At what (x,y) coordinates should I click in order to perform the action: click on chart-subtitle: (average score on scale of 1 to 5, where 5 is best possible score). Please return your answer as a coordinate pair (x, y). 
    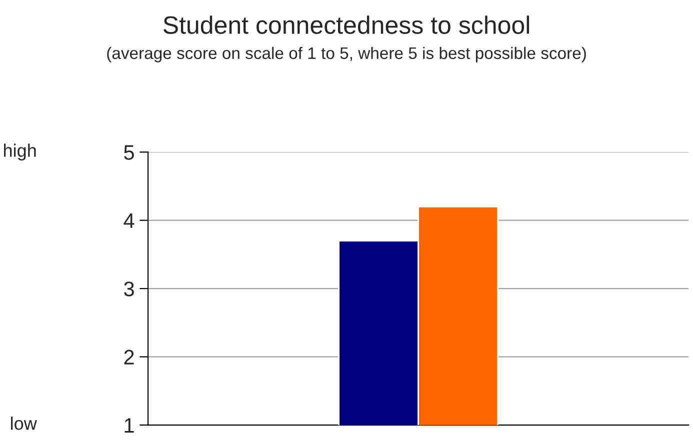
    Looking at the image, I should click on (346, 54).